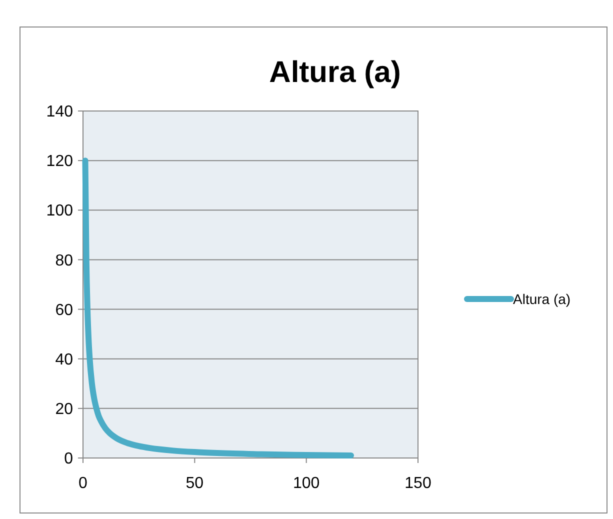 Image resolution: width=613 pixels, height=519 pixels. Describe the element at coordinates (195, 483) in the screenshot. I see `x-tick-label: 50` at that location.